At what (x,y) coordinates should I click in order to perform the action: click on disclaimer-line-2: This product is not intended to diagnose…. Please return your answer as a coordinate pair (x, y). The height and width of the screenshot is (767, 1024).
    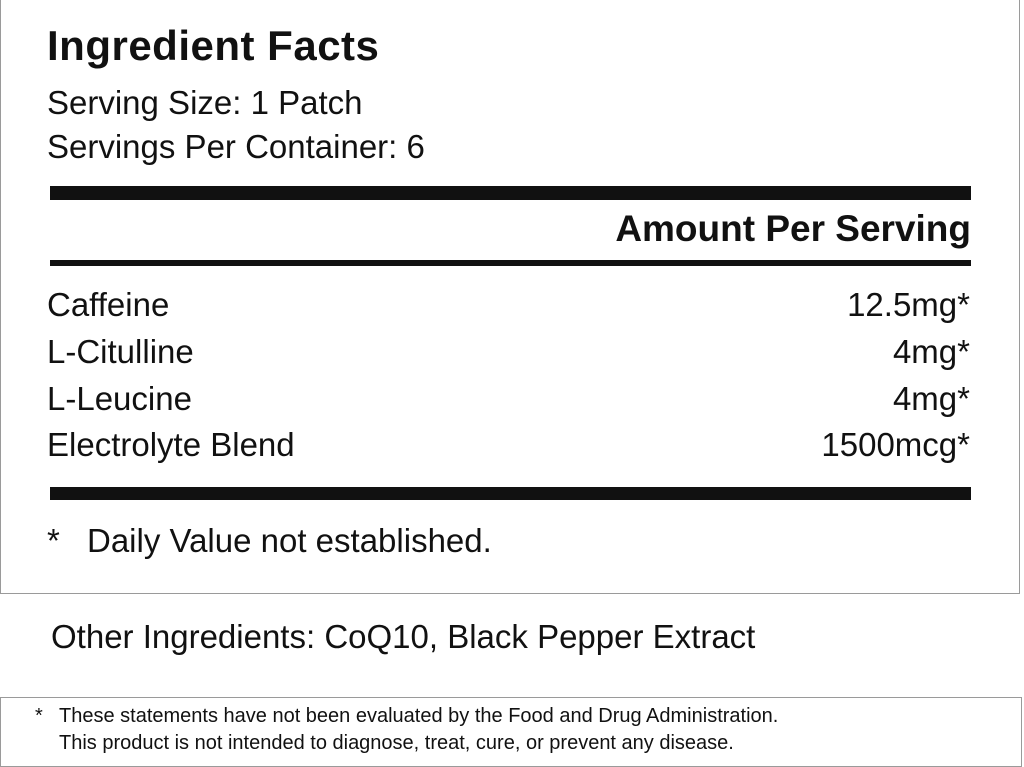
    Looking at the image, I should click on (396, 743).